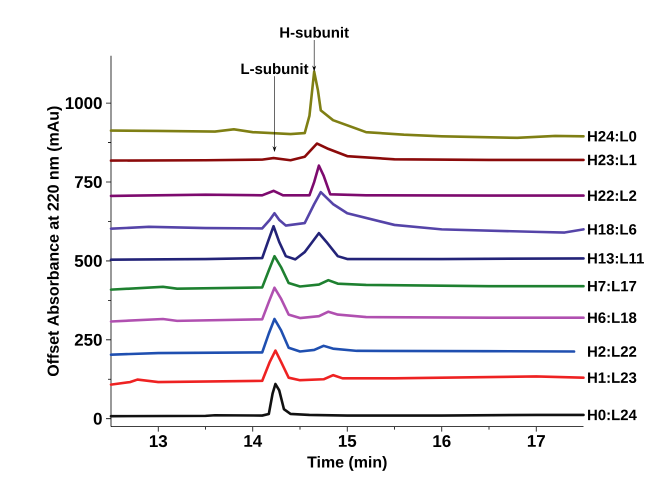  Describe the element at coordinates (88, 182) in the screenshot. I see `y-tick-label: 750` at that location.